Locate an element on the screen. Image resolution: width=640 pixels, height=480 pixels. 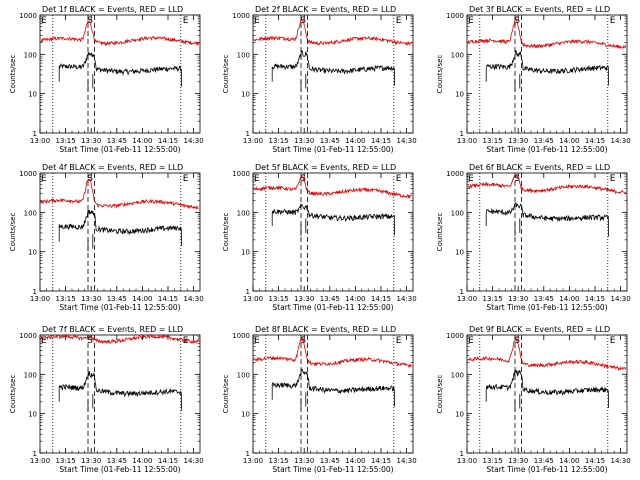
chart-title: Det 3f BLACK = Events, RED = LLD is located at coordinates (539, 9).